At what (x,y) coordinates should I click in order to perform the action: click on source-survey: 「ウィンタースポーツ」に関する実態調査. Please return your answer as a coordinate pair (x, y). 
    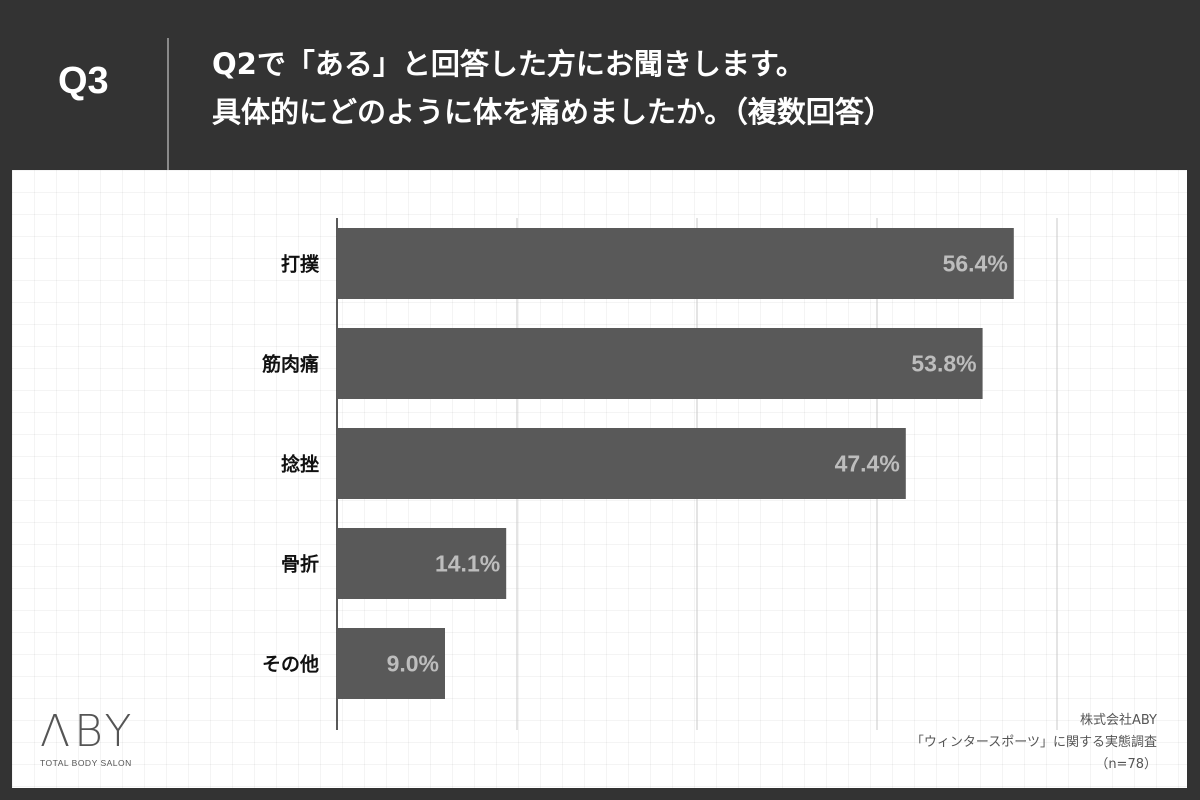
    Looking at the image, I should click on (1033, 742).